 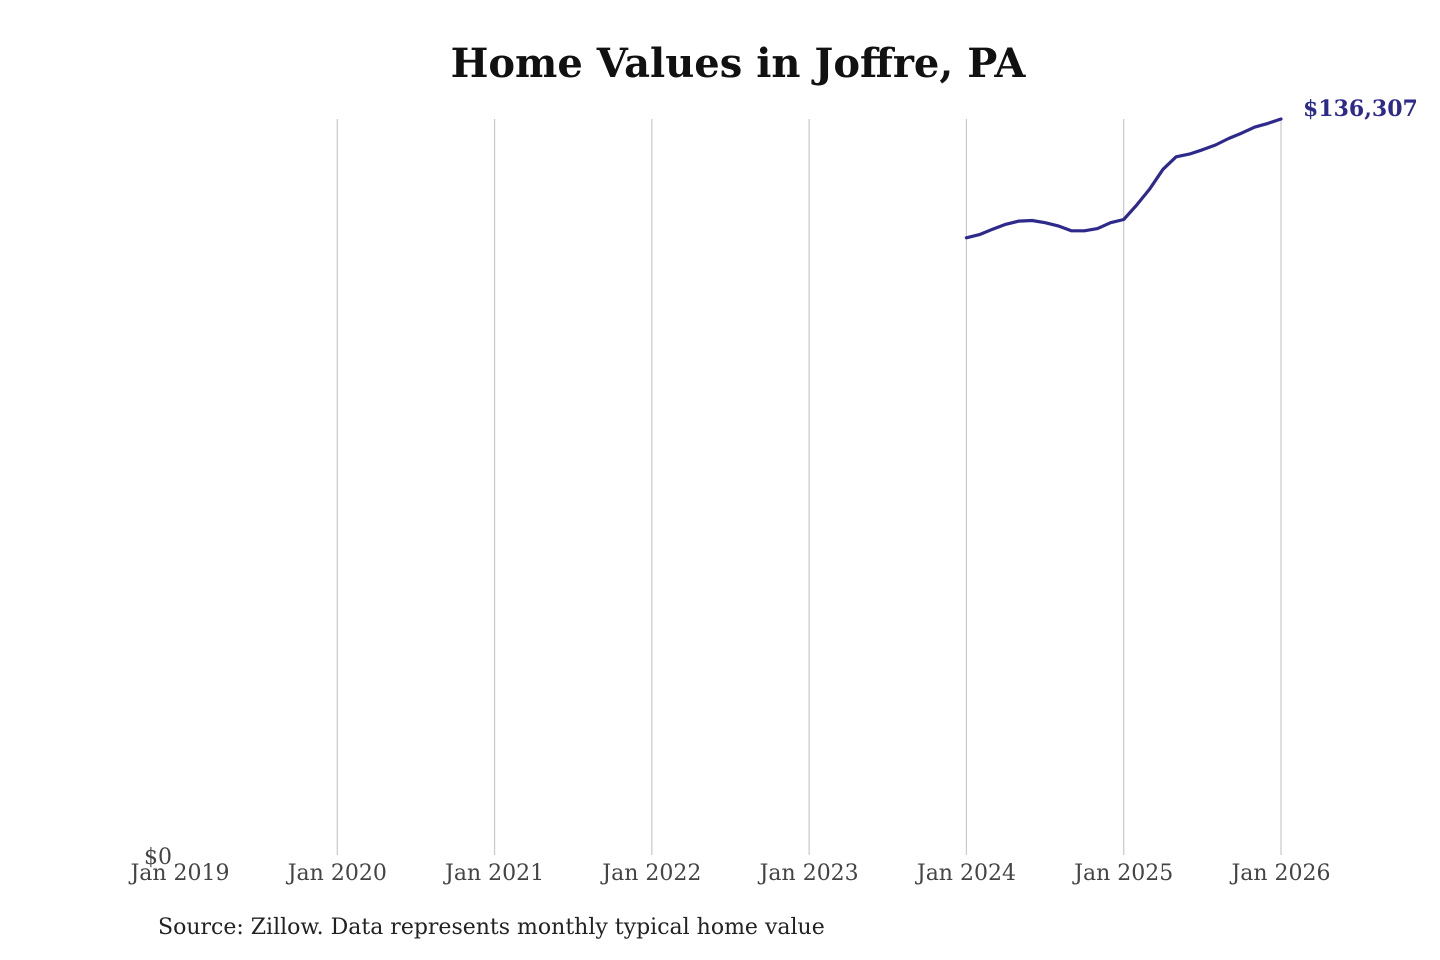 What do you see at coordinates (178, 873) in the screenshot?
I see `x-tick-label: Jan 2019` at bounding box center [178, 873].